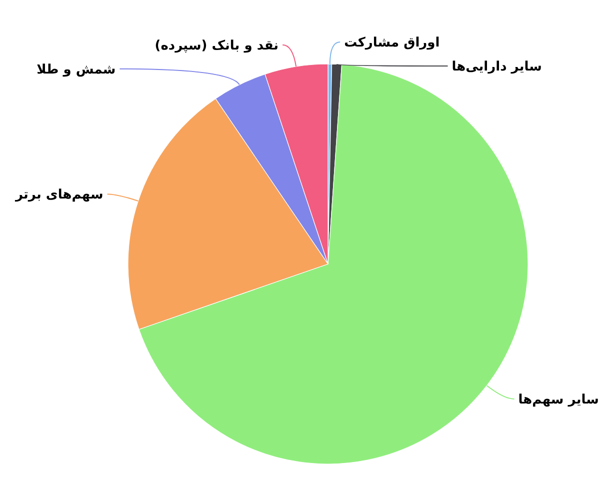 The image size is (614, 486). Describe the element at coordinates (216, 46) in the screenshot. I see `slice-label: نقد و بانک (سپرده)` at that location.